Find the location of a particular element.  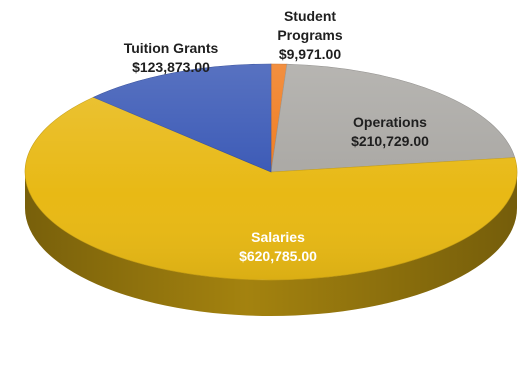

slice-label-salaries: Salaries $620,785.00 is located at coordinates (278, 246).